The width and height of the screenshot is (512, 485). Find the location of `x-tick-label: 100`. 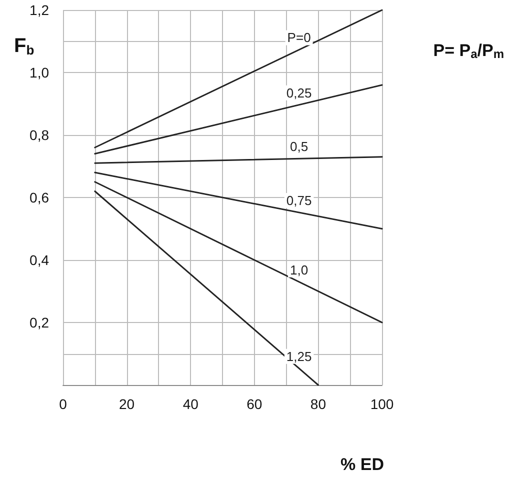

x-tick-label: 100 is located at coordinates (382, 404).